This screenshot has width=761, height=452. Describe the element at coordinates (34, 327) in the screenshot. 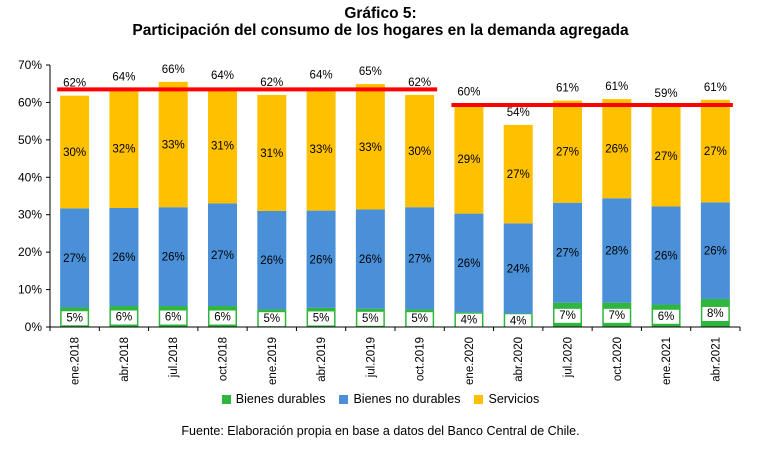

I see `y-tick-label: 0%` at that location.